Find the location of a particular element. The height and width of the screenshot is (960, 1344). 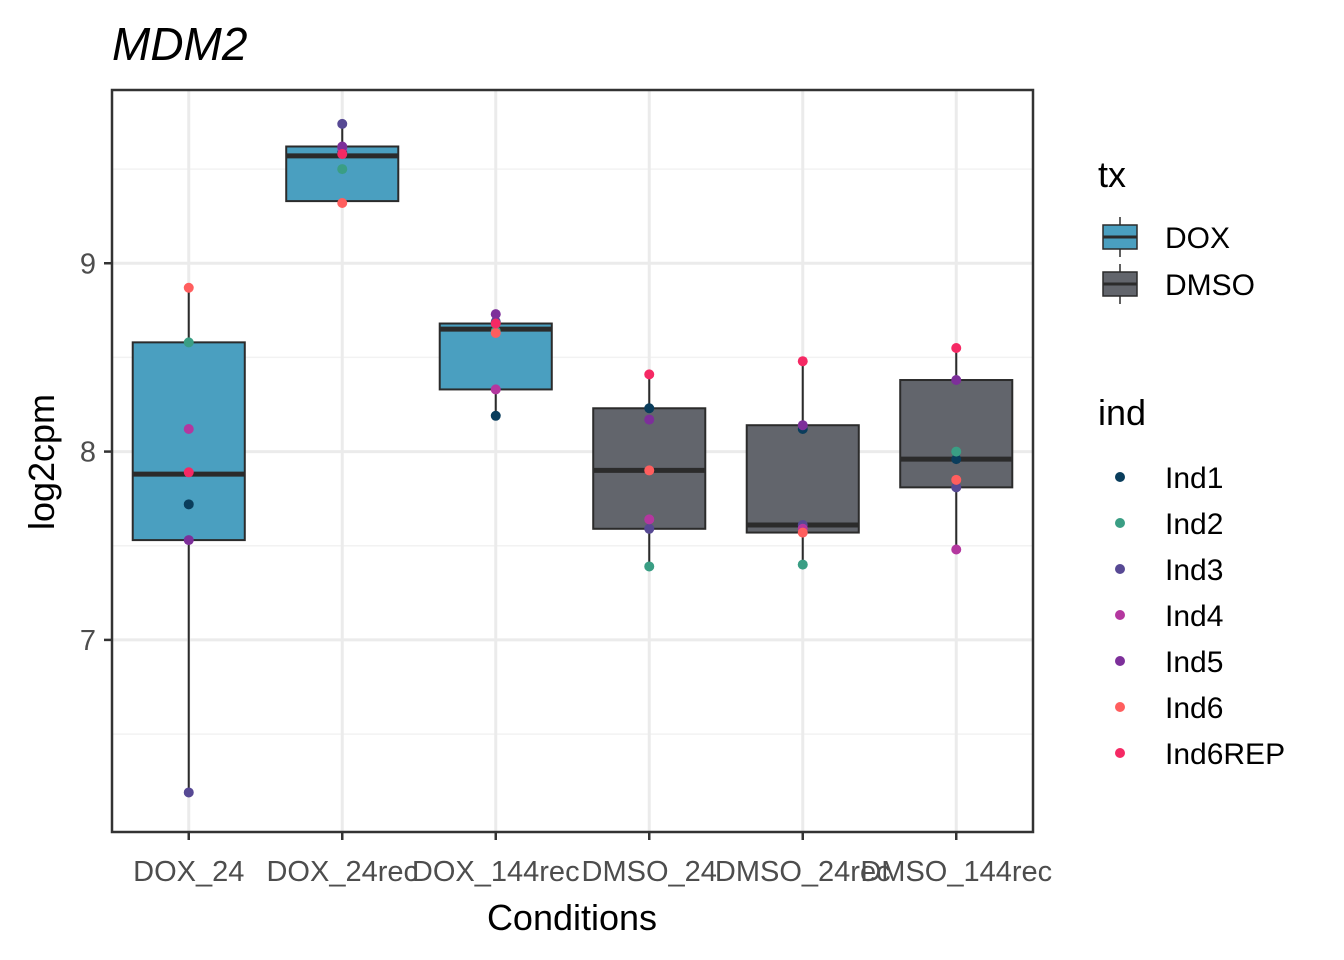

legend-label-DOX: DOX is located at coordinates (1197, 238).